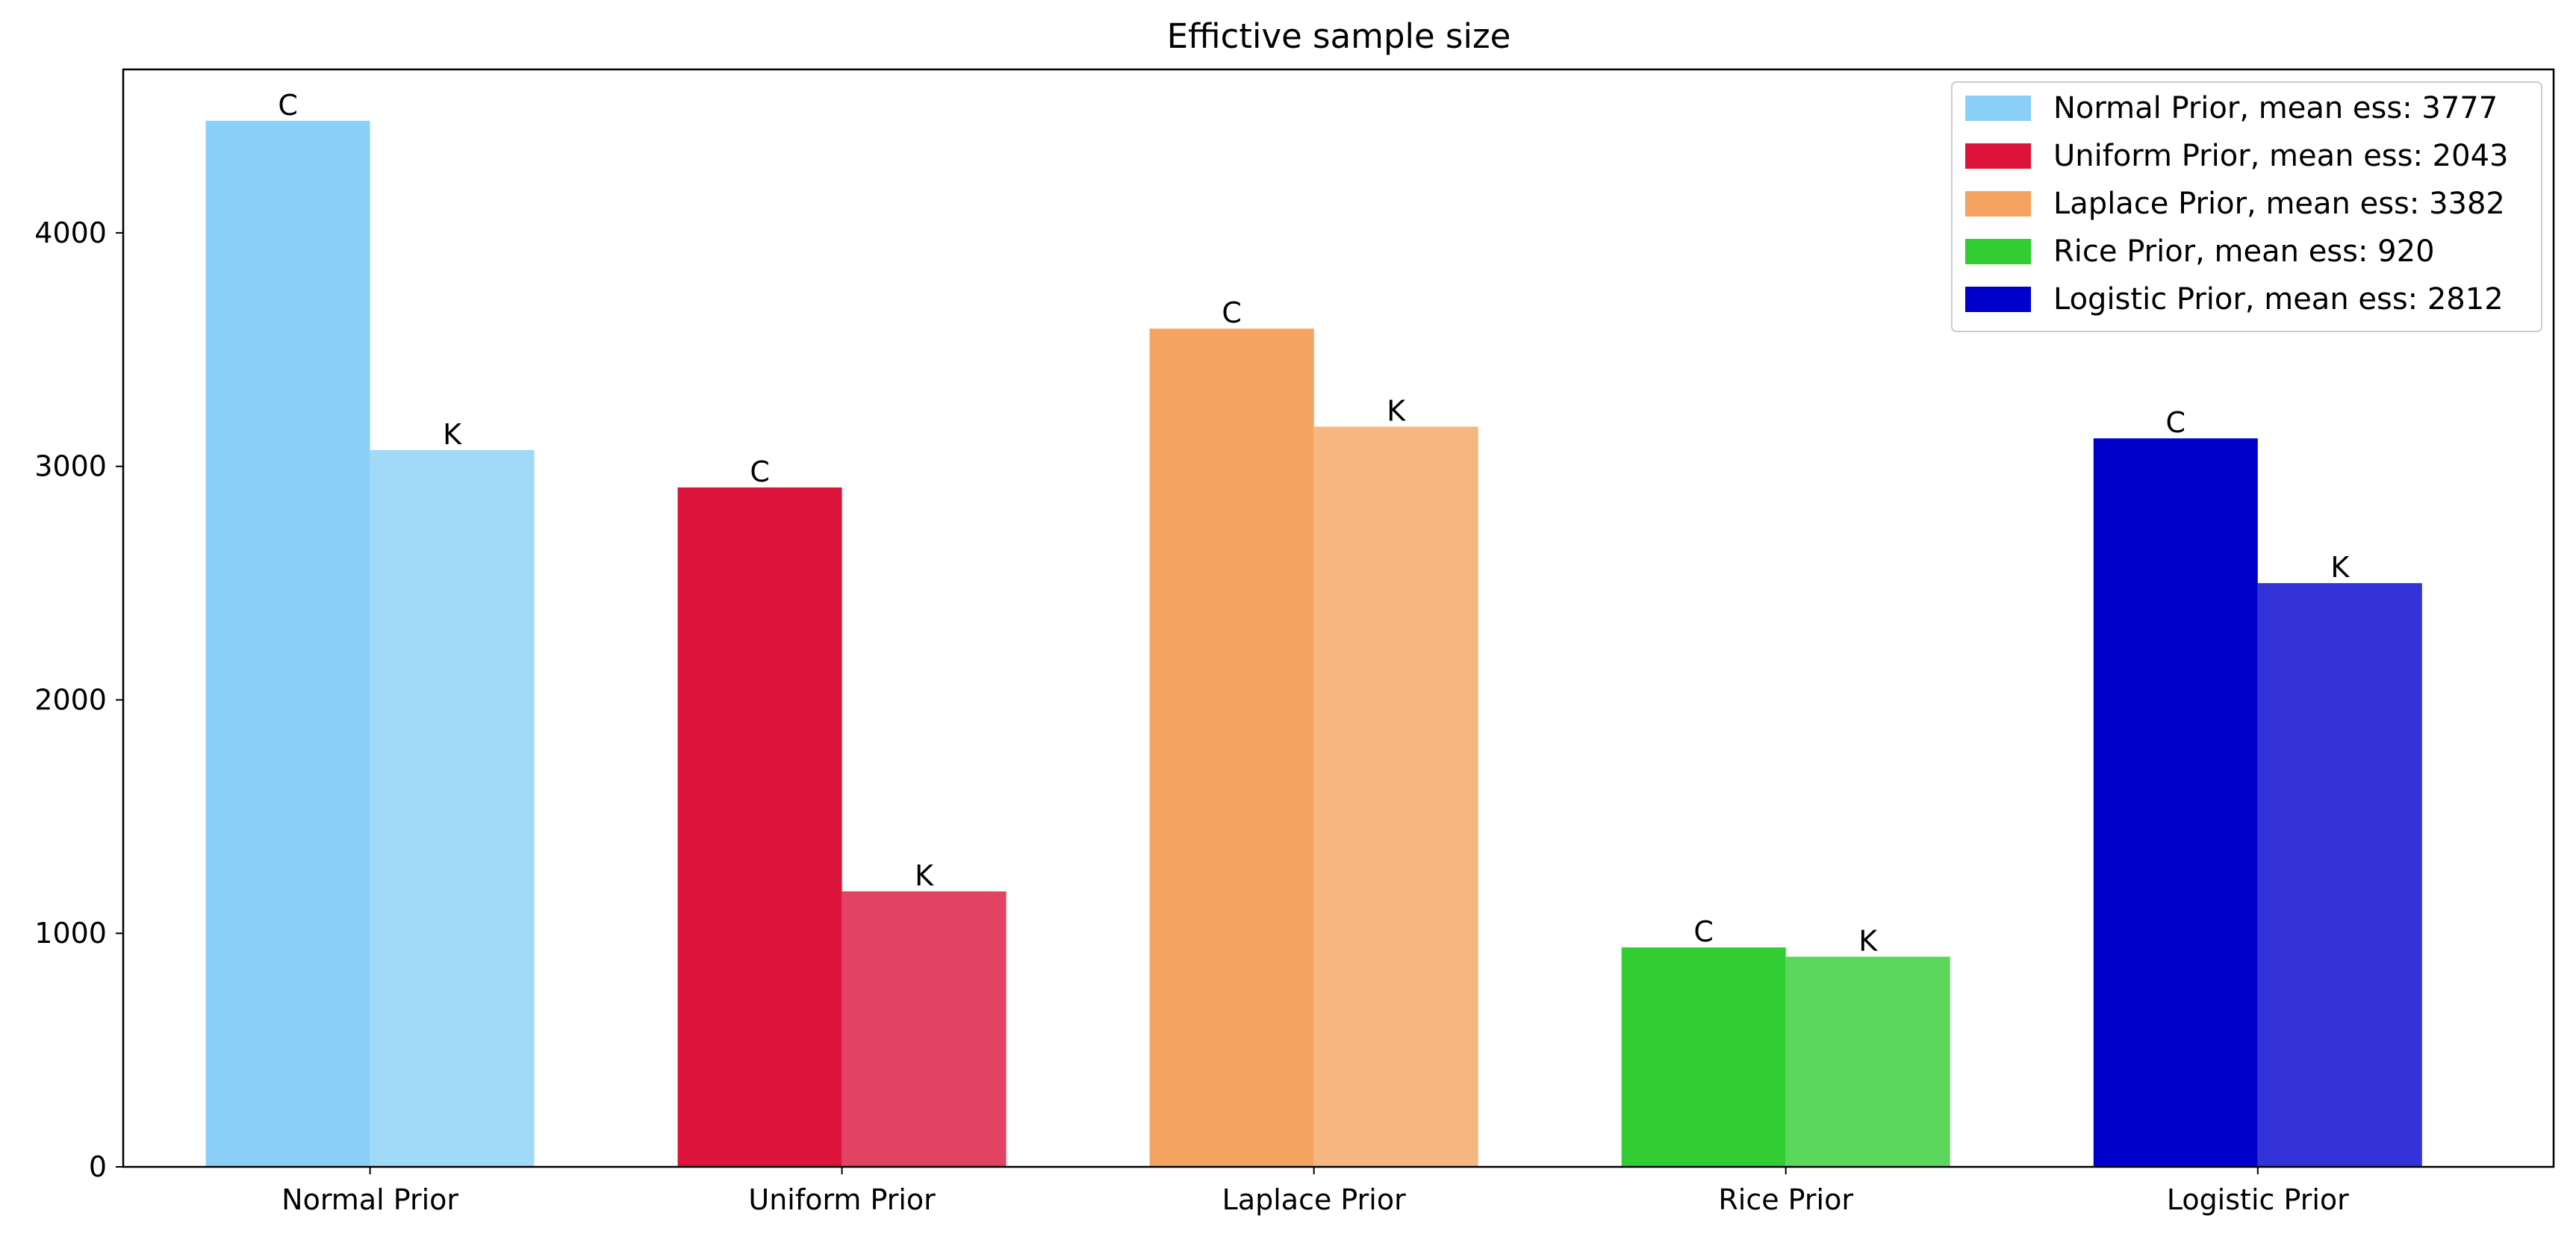 The width and height of the screenshot is (2576, 1246). What do you see at coordinates (924, 1029) in the screenshot?
I see `bar-uniform-prior-k` at bounding box center [924, 1029].